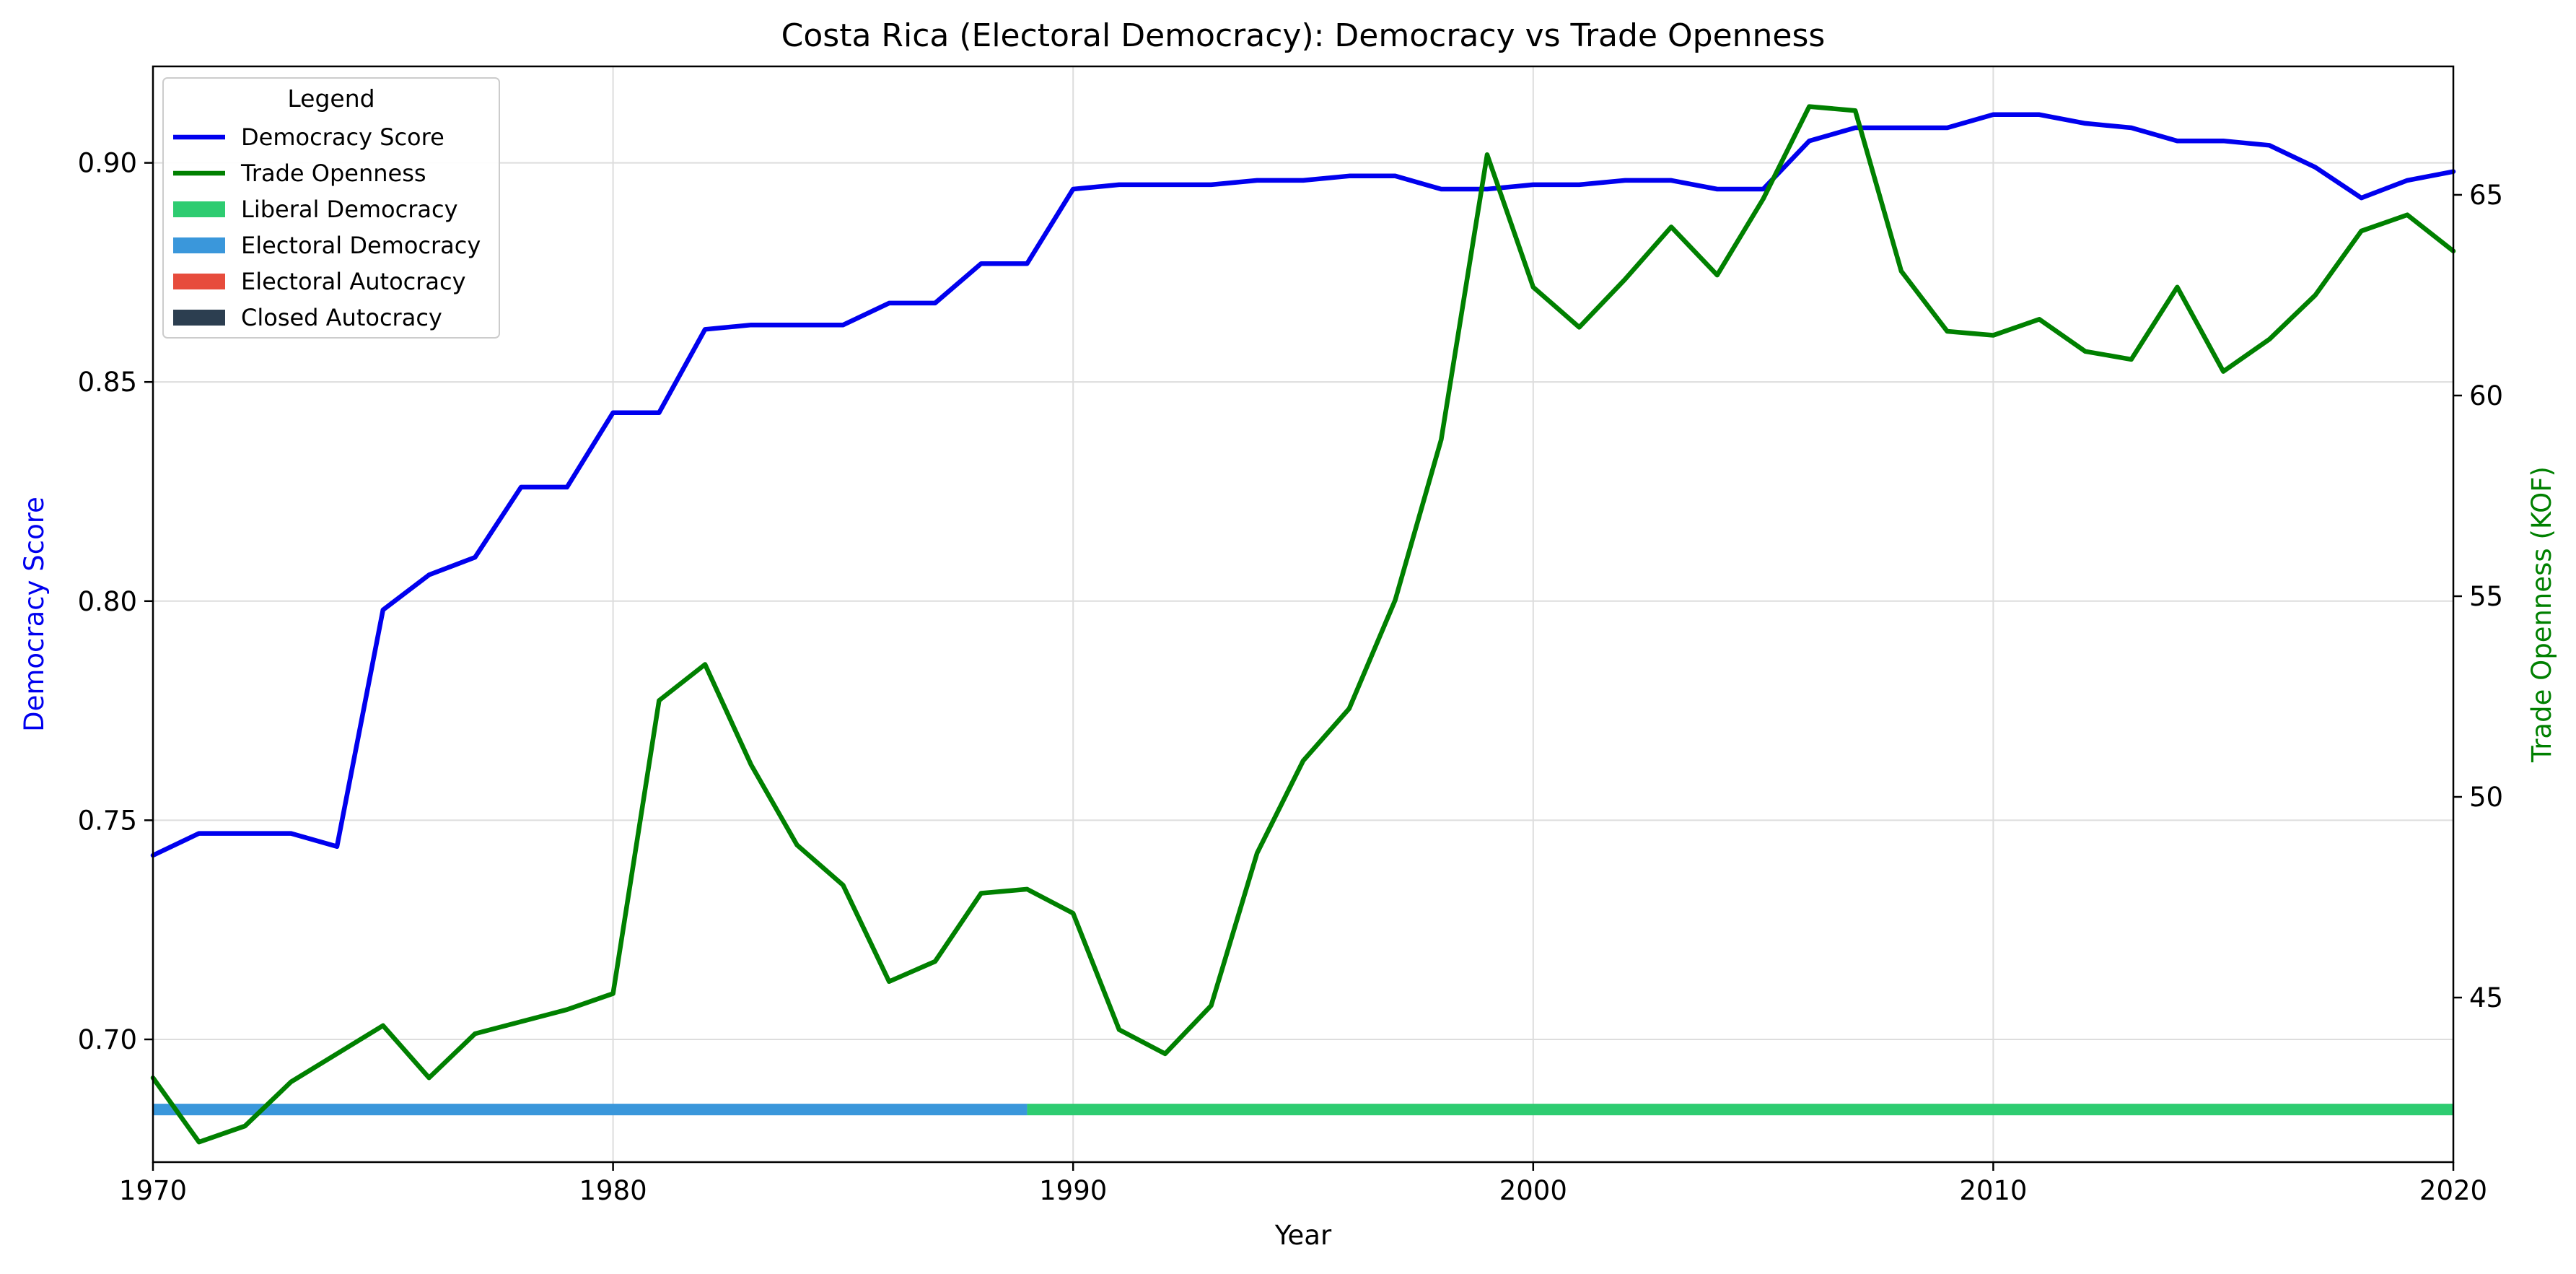  What do you see at coordinates (107, 1039) in the screenshot?
I see `y-left-tick-label: 0.70` at bounding box center [107, 1039].